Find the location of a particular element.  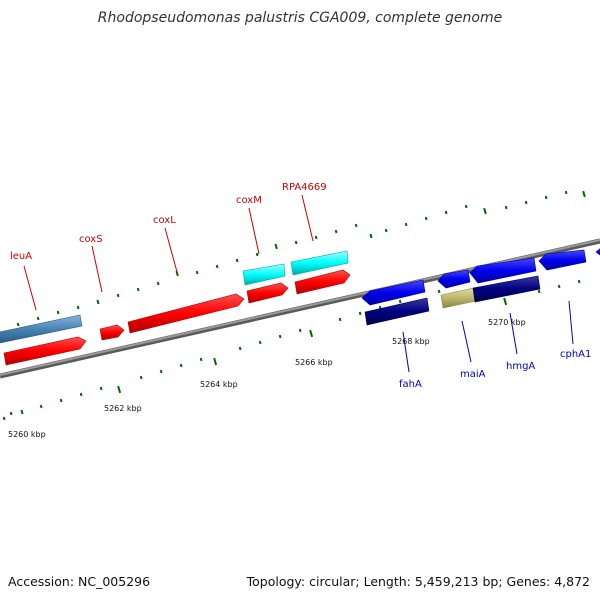

label-cphA1: cphA1 is located at coordinates (575, 354).